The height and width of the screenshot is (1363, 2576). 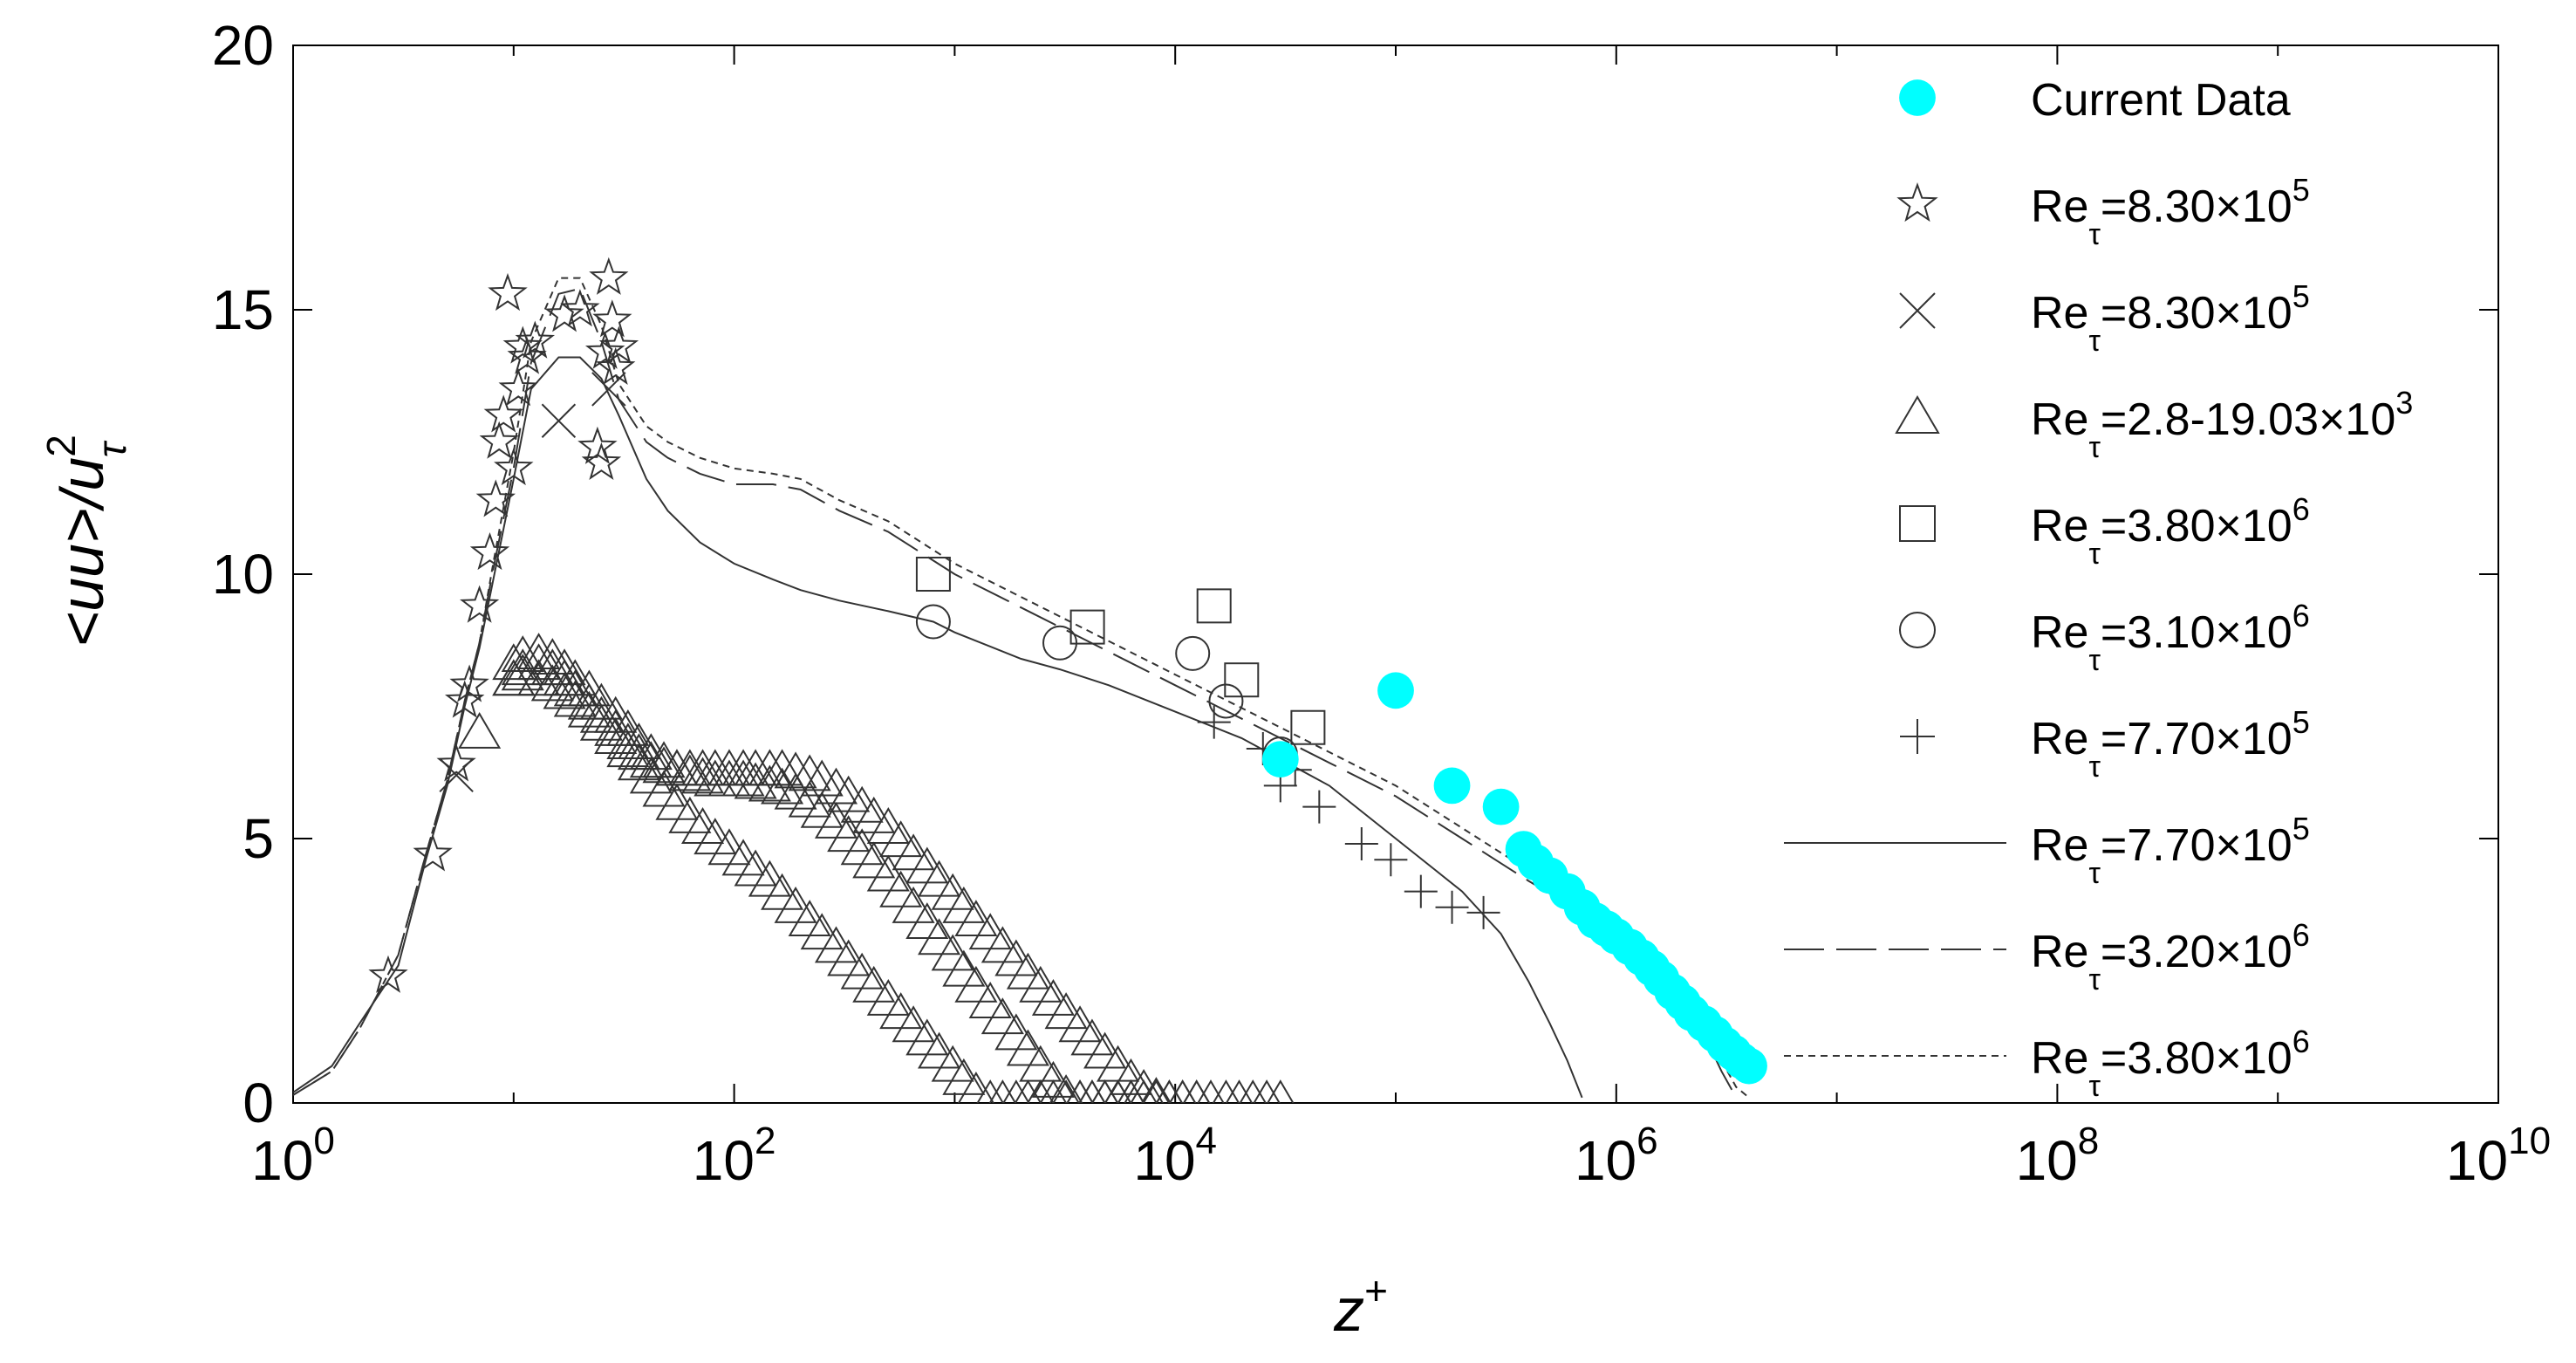 What do you see at coordinates (2104, 637) in the screenshot?
I see `legend-item: Reτ=3.10×106` at bounding box center [2104, 637].